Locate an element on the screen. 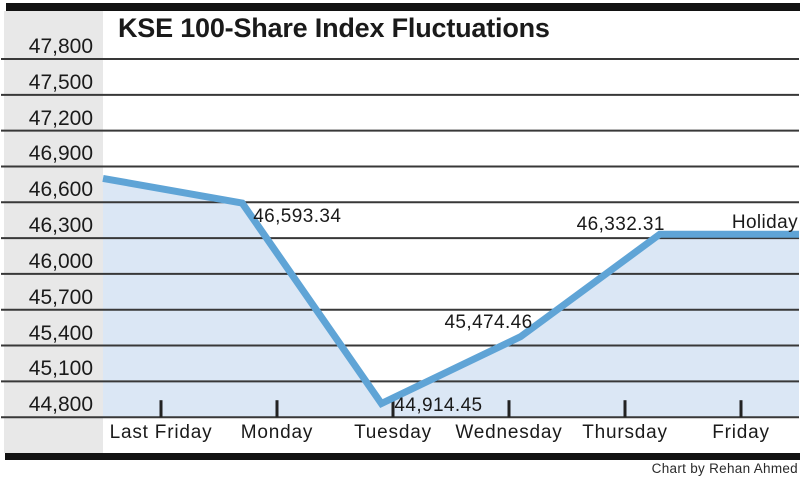 This screenshot has width=800, height=480. y-tick-label: 45,400 is located at coordinates (60, 333).